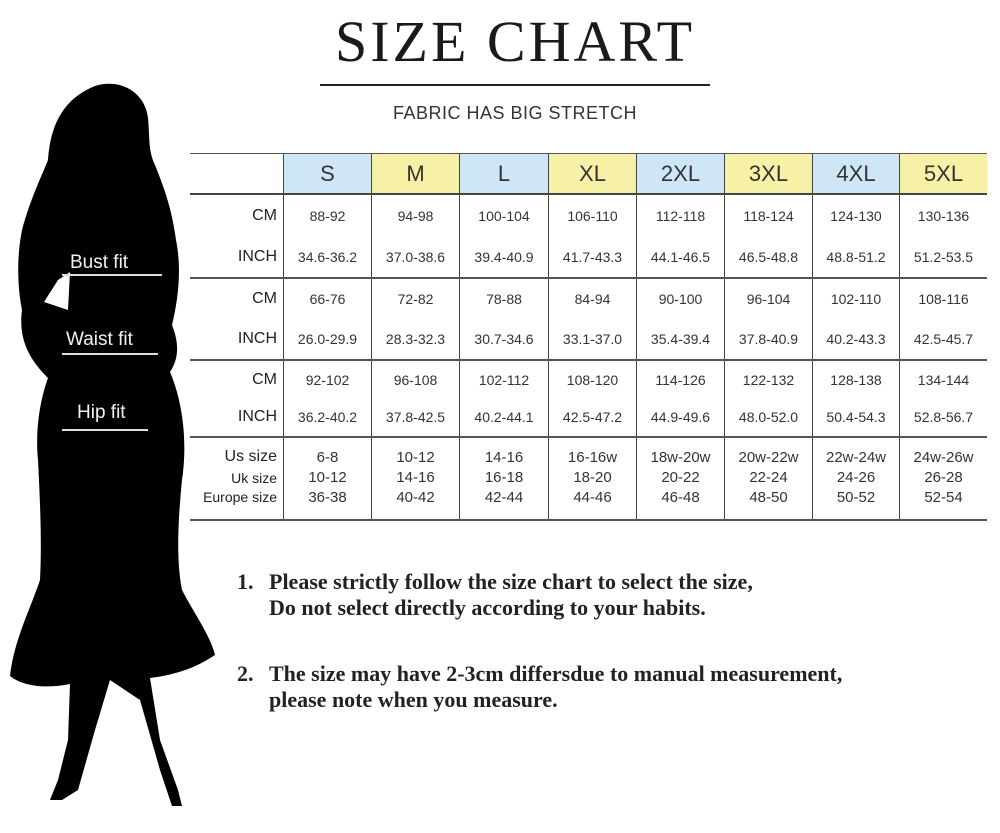 Image resolution: width=1000 pixels, height=833 pixels. Describe the element at coordinates (415, 379) in the screenshot. I see `measurement-cell: 96-108` at that location.